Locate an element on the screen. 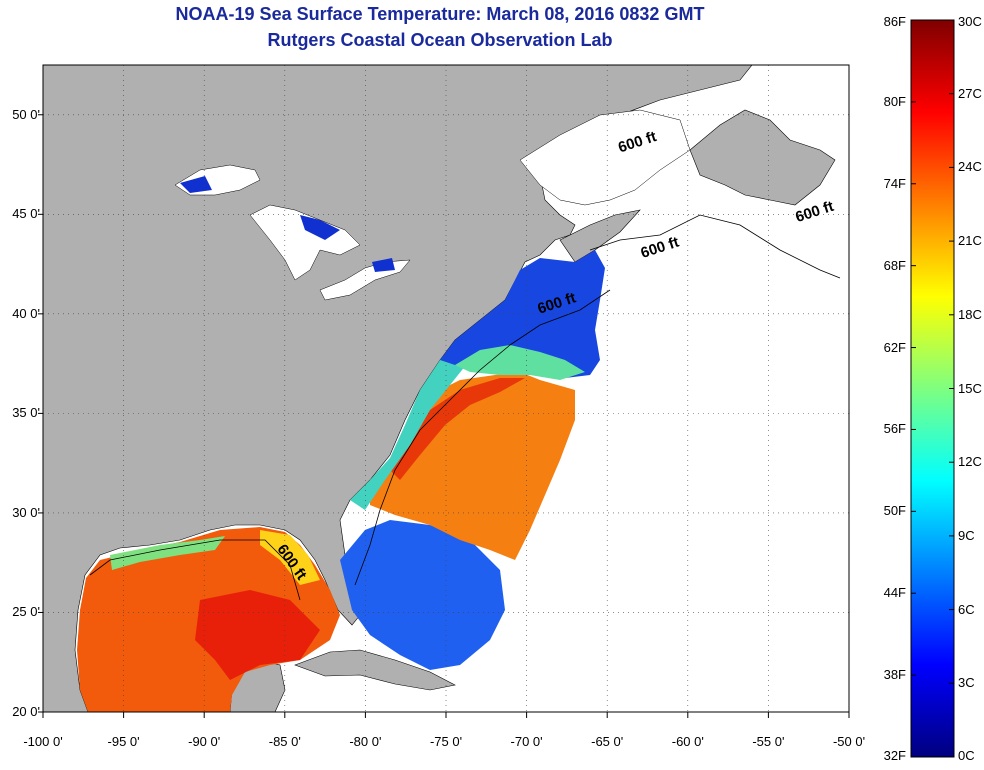 Image resolution: width=984 pixels, height=770 pixels. lon-tick-label: -70 0' is located at coordinates (526, 741).